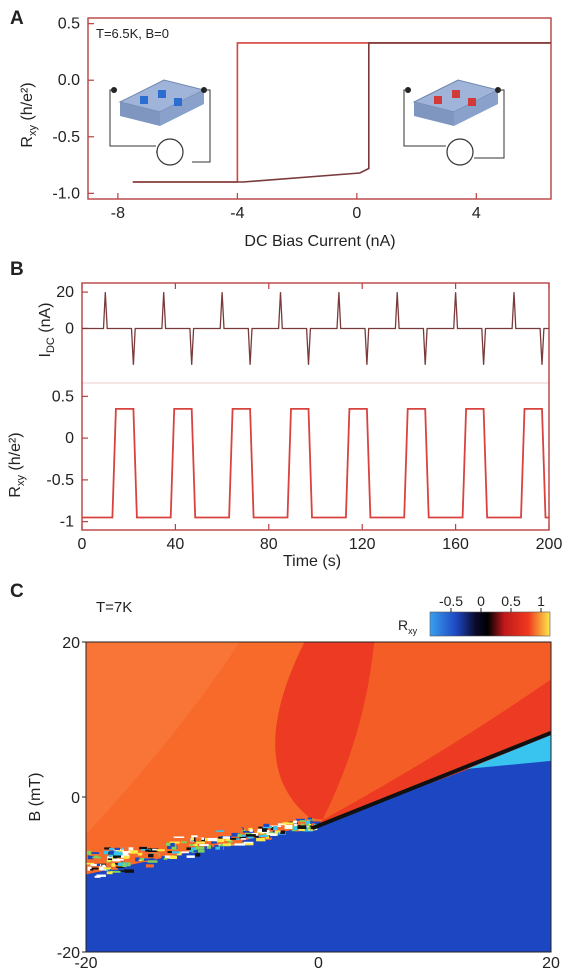 Image resolution: width=571 pixels, height=968 pixels. What do you see at coordinates (69, 438) in the screenshot?
I see `panel-b-bottom-y-tick-label: 0` at bounding box center [69, 438].